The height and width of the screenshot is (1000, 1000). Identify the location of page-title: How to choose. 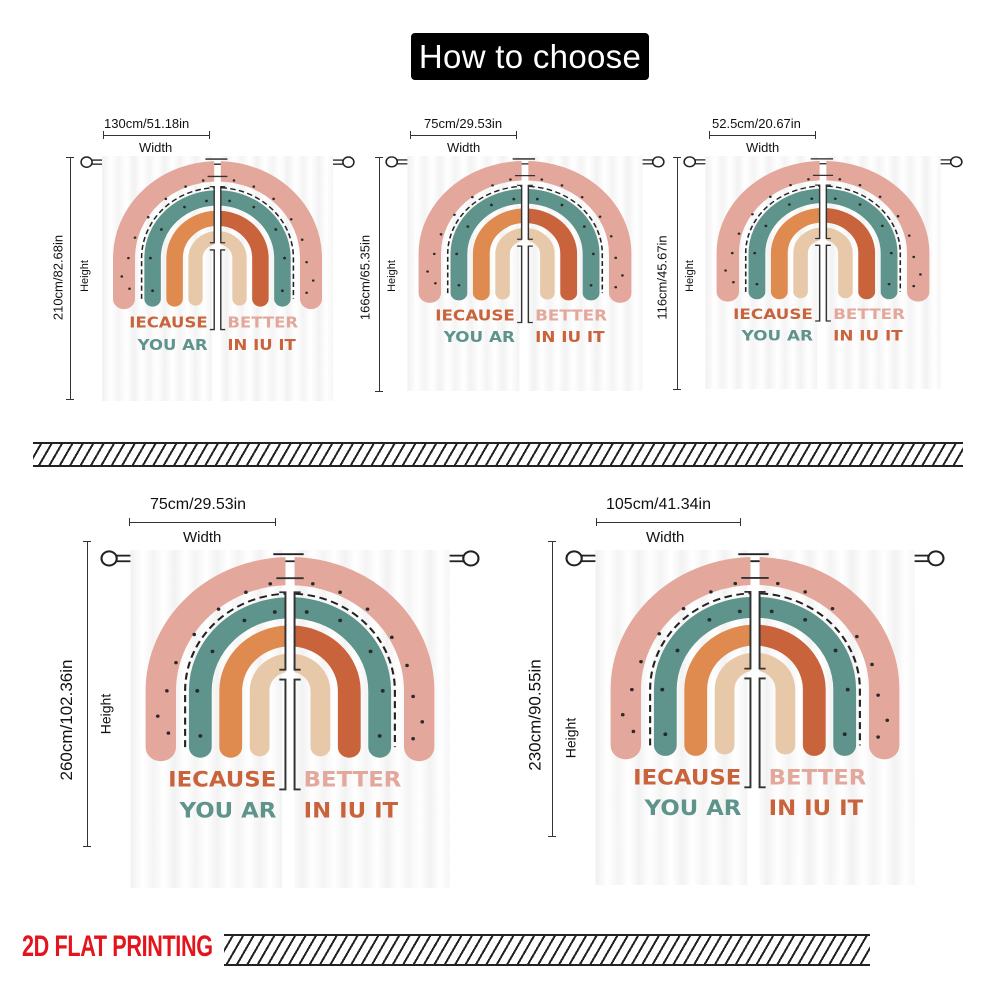
(530, 56).